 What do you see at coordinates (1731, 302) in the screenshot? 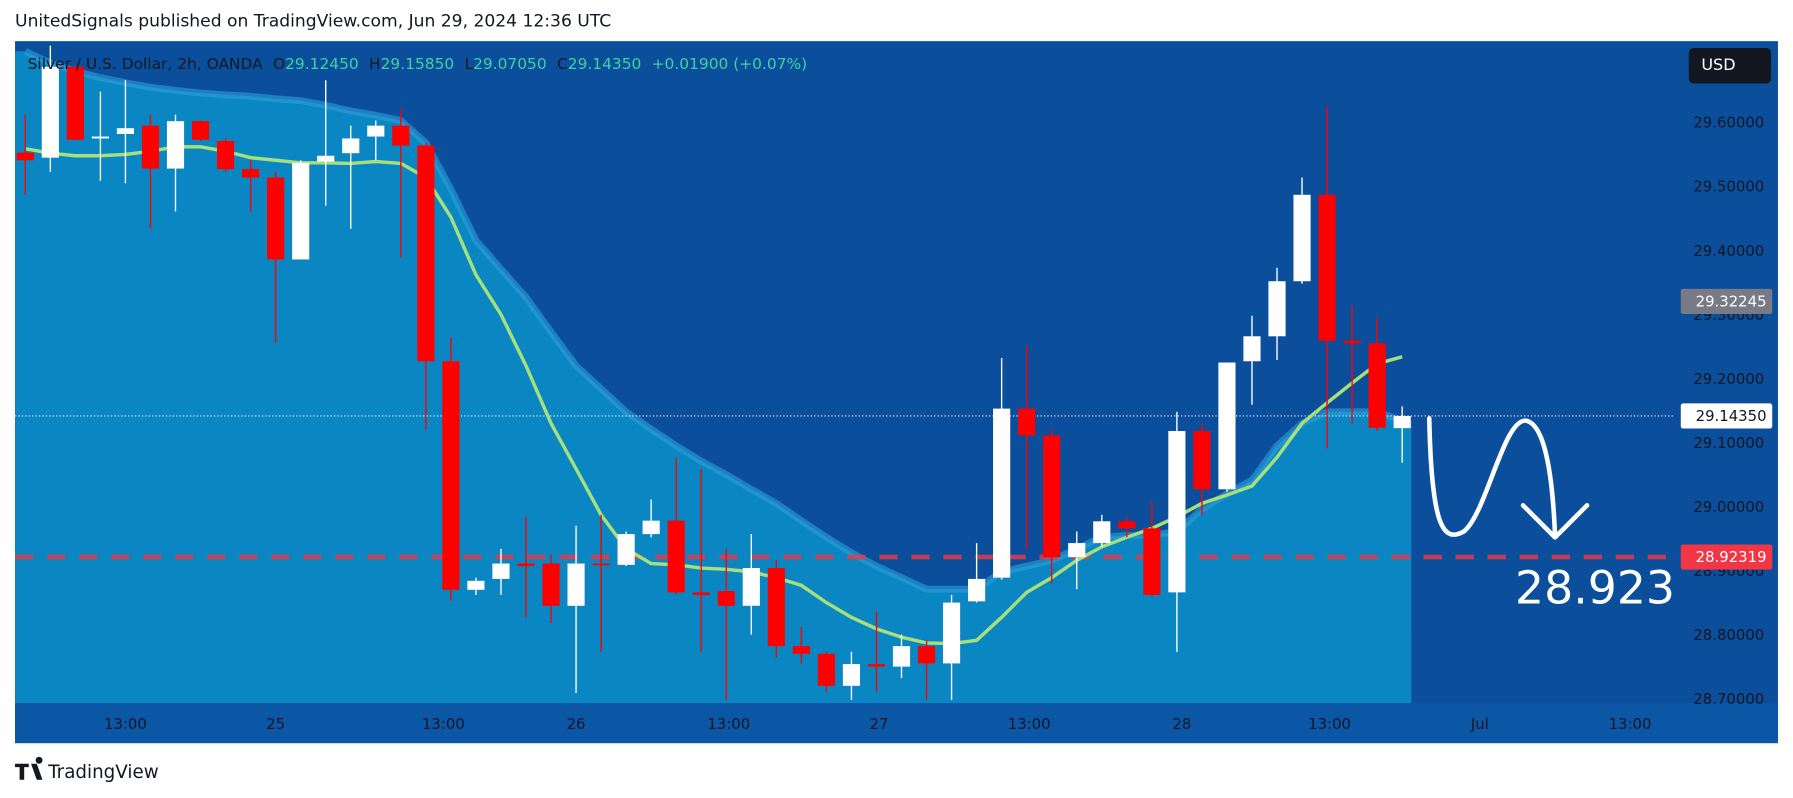
I see `price-label: 29.32245` at bounding box center [1731, 302].